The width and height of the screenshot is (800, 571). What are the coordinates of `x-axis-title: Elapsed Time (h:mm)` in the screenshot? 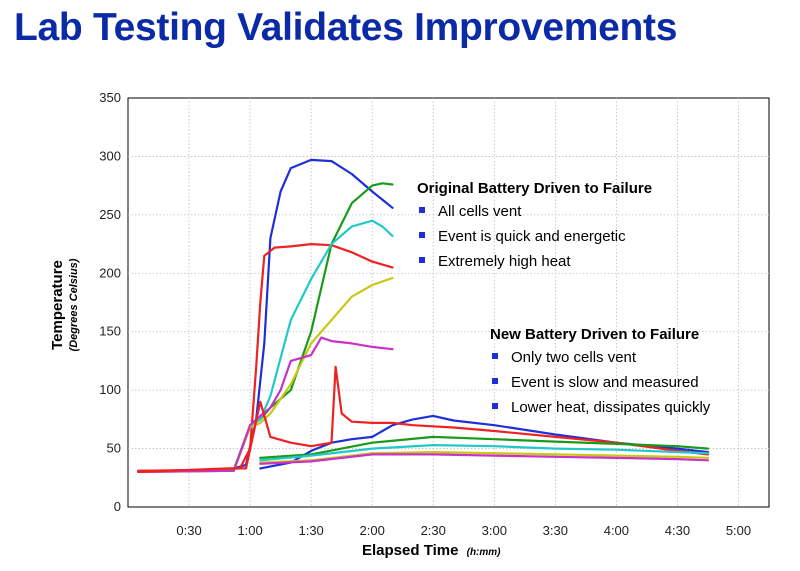 It's located at (431, 550).